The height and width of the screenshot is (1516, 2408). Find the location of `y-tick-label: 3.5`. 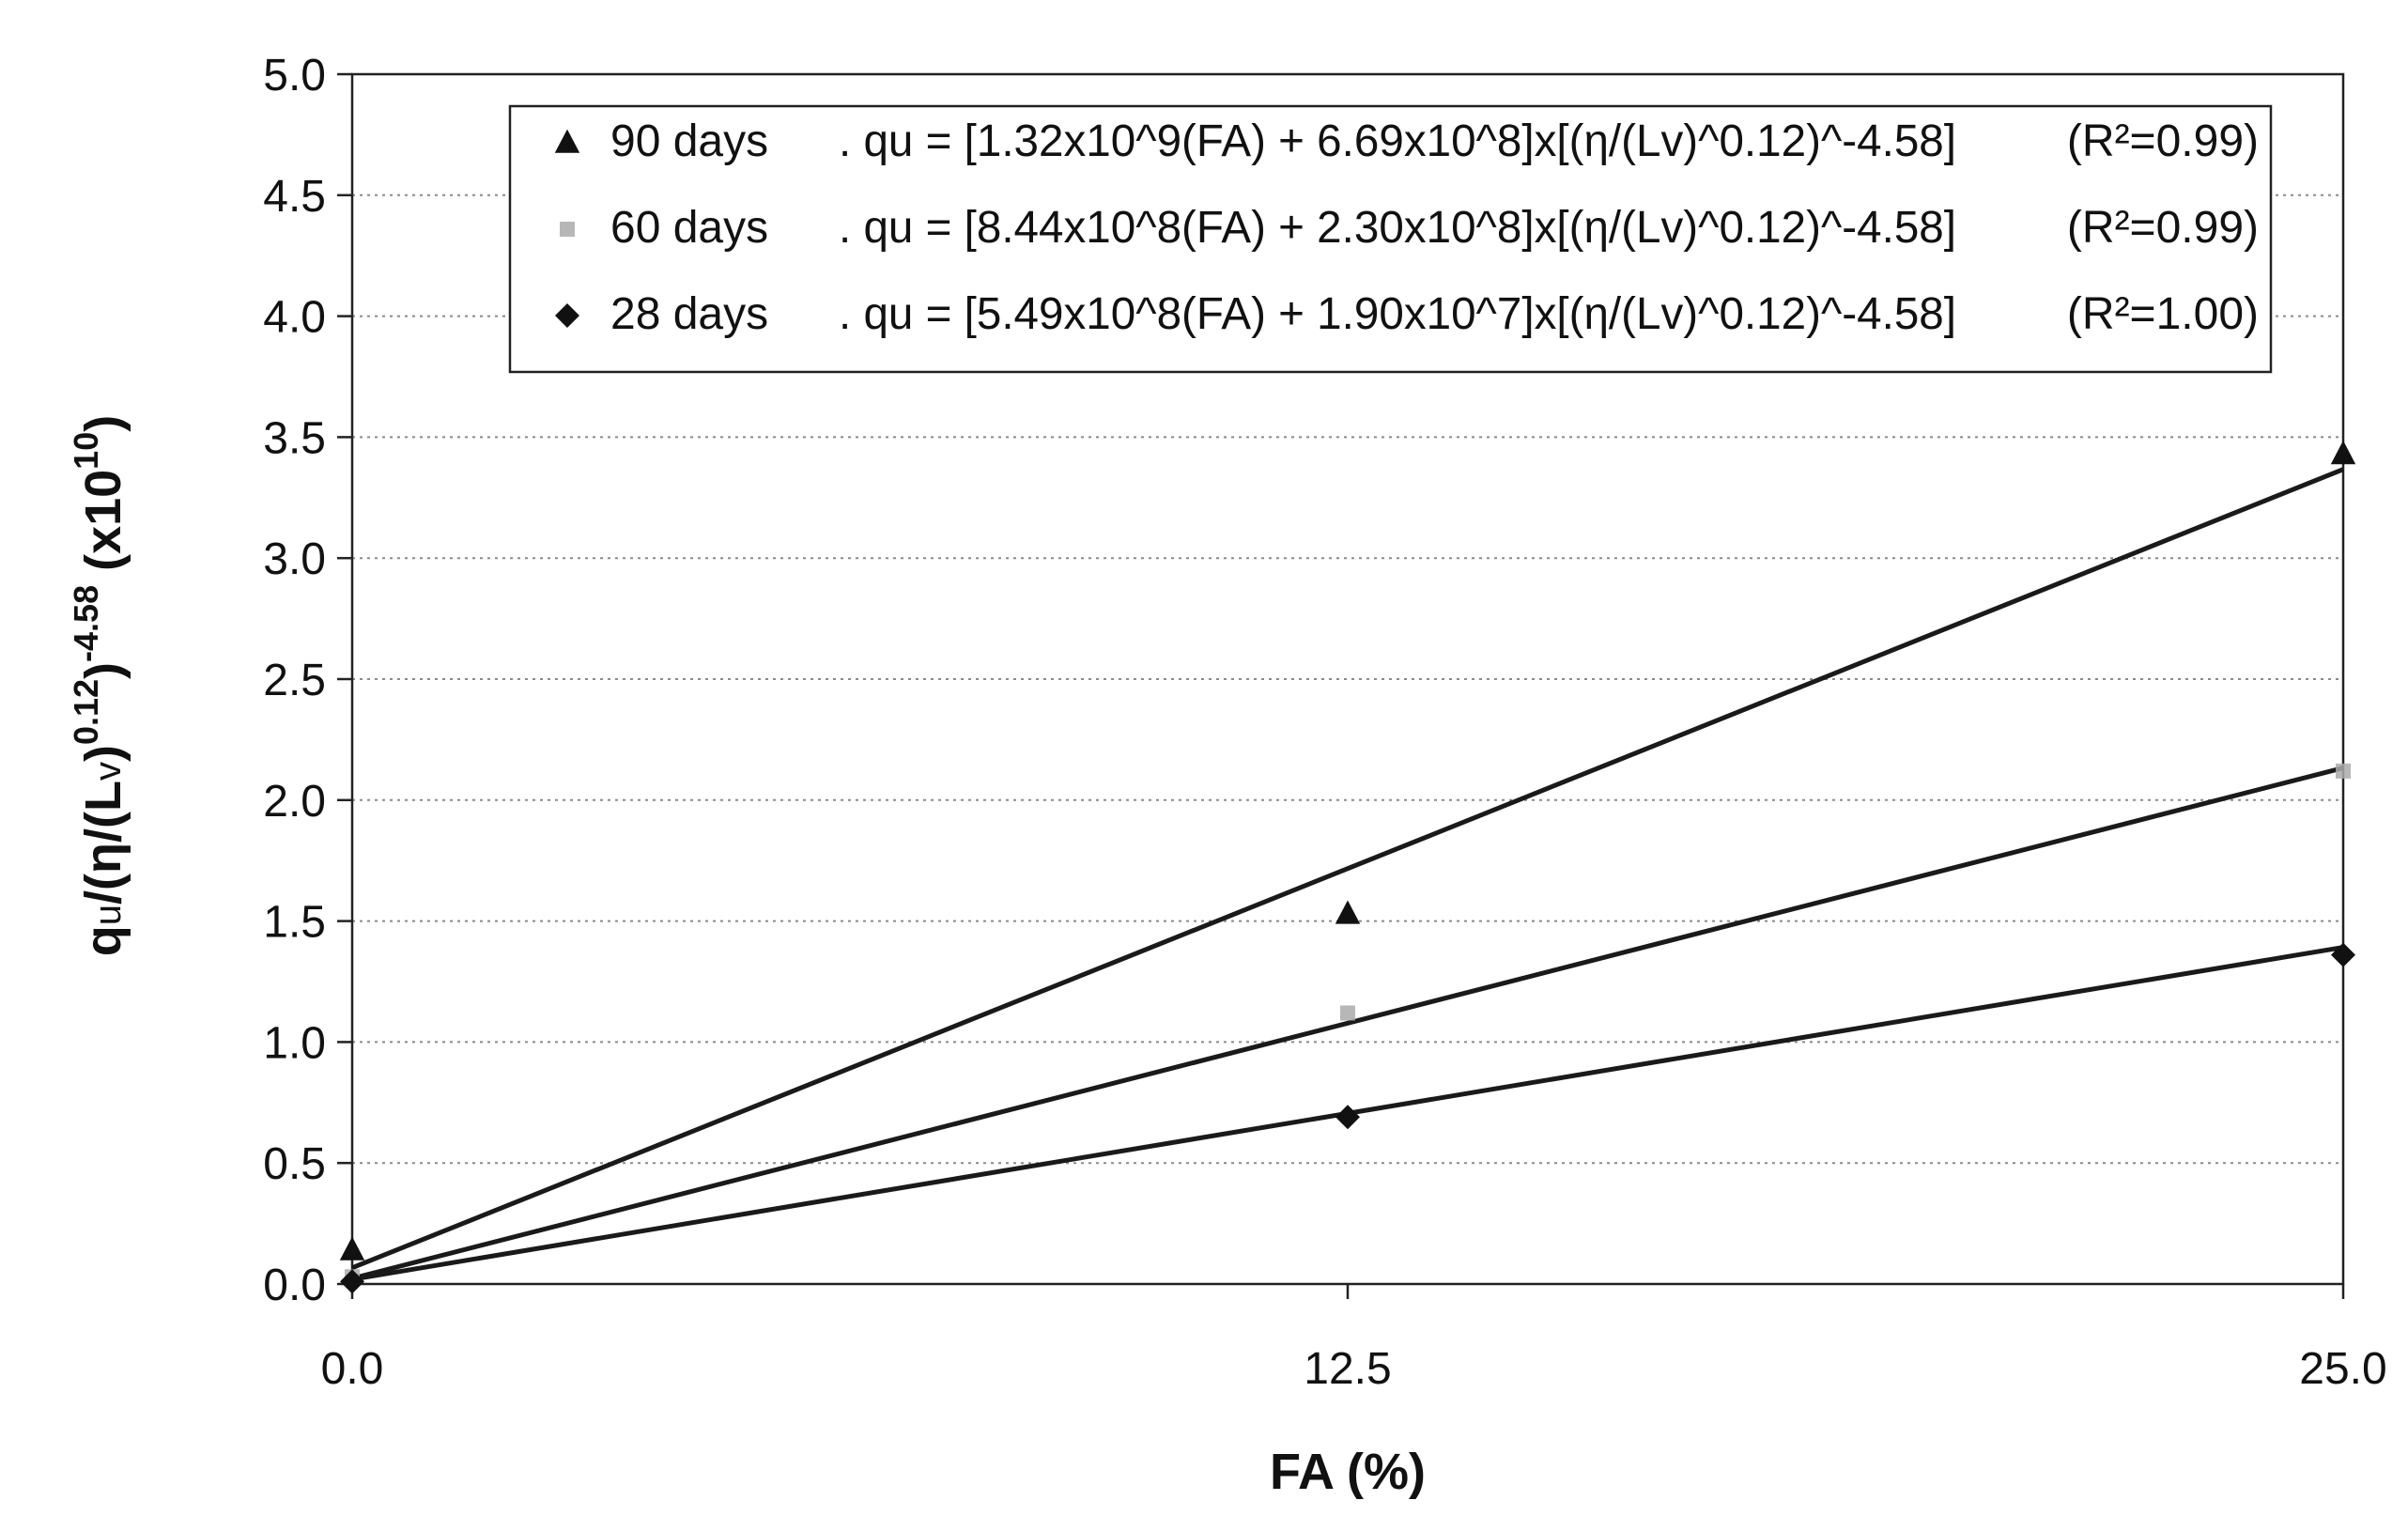

y-tick-label: 3.5 is located at coordinates (294, 438).